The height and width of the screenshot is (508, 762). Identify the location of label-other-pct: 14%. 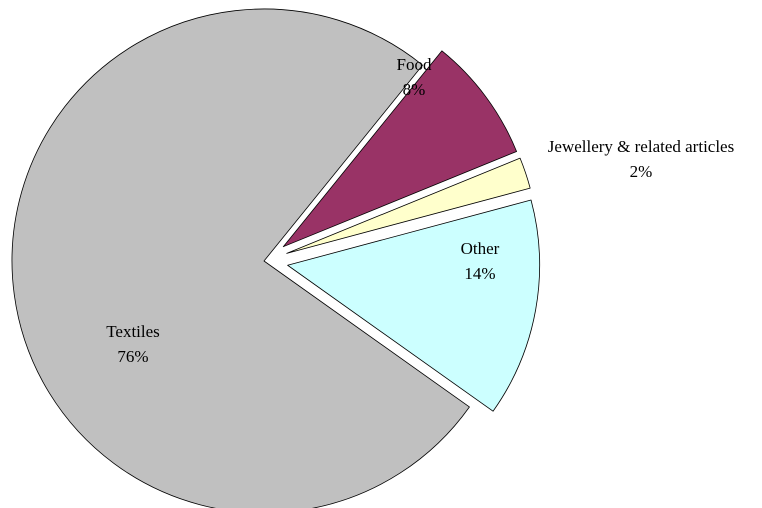
(479, 273).